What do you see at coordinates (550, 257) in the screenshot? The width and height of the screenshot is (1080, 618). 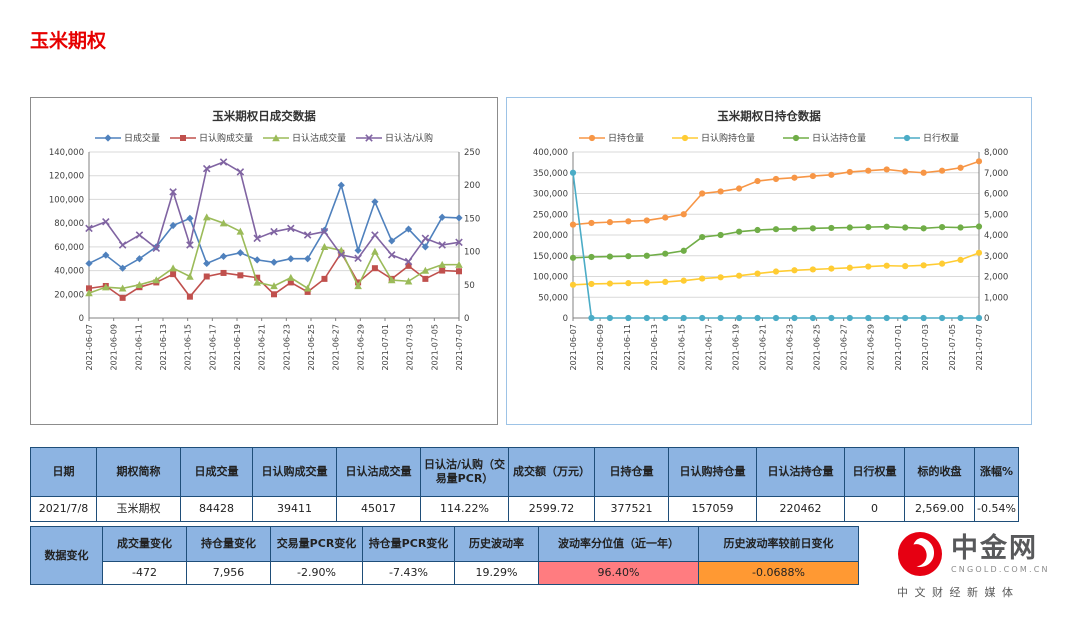 I see `y-axis-tick-label: 150,000` at bounding box center [550, 257].